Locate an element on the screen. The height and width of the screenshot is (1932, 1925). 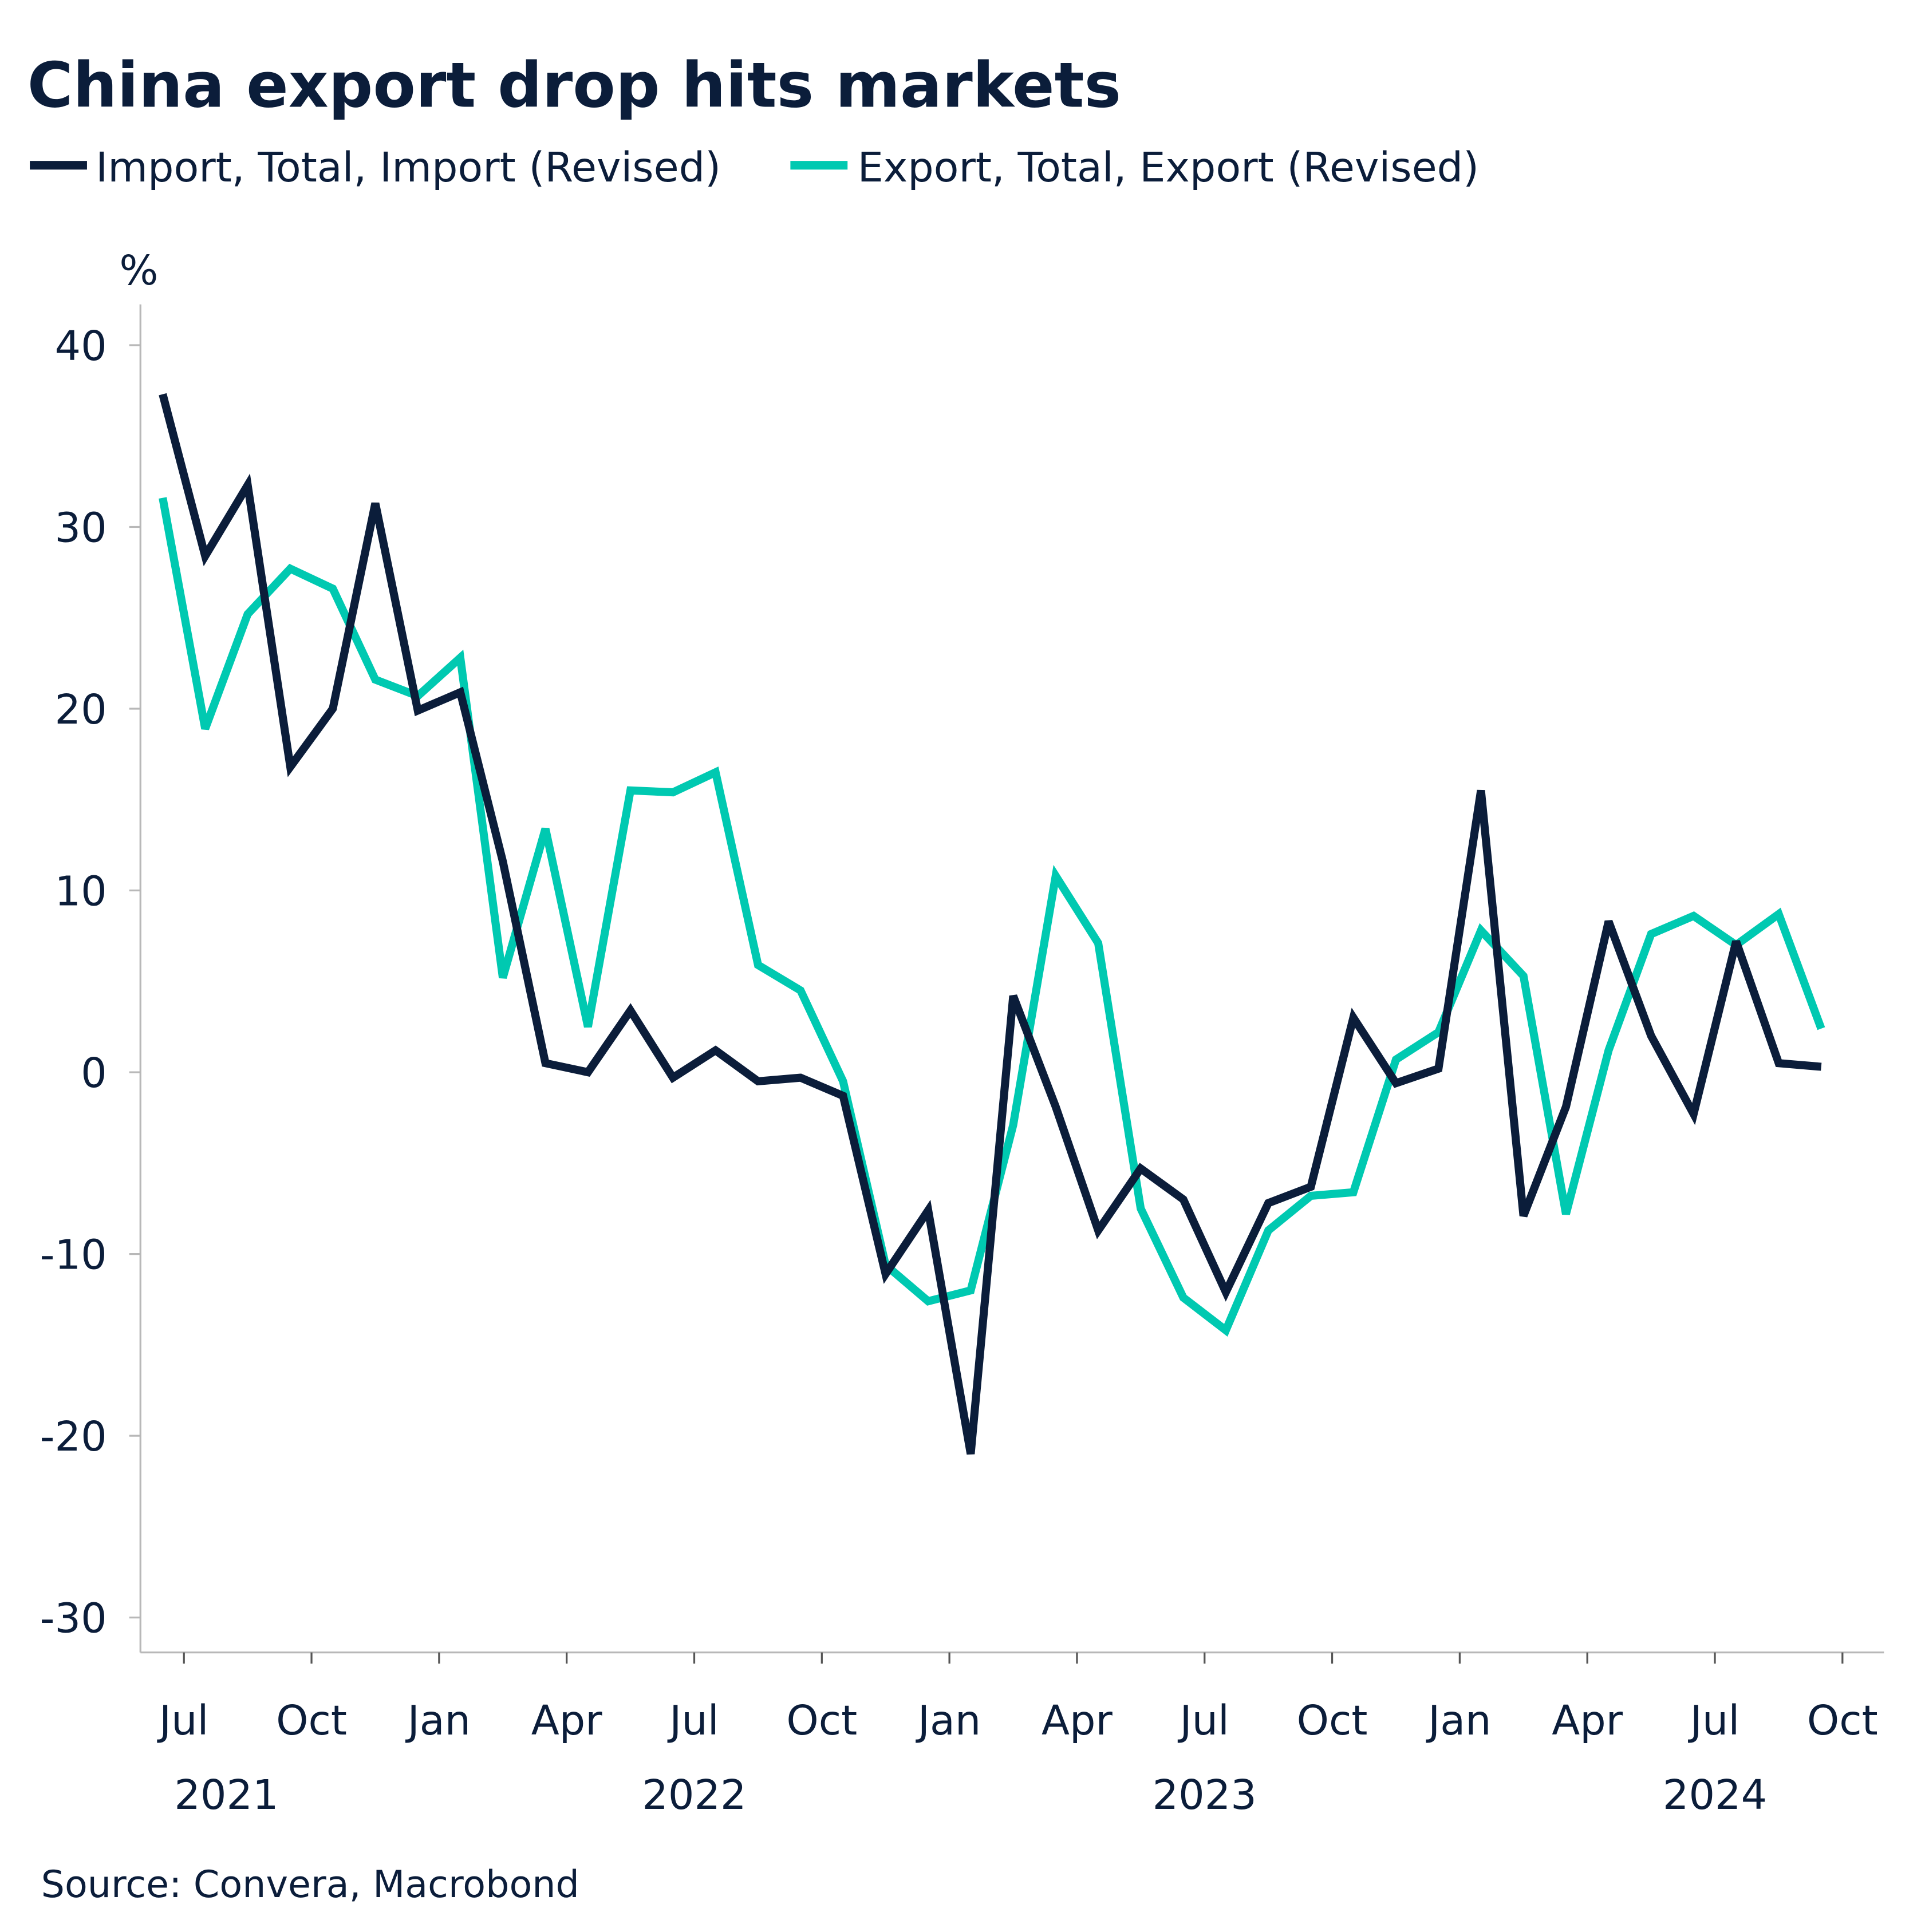
y-axis-ticks: 40 30 20 10 0 -10 -20 -30 is located at coordinates (90, 982).